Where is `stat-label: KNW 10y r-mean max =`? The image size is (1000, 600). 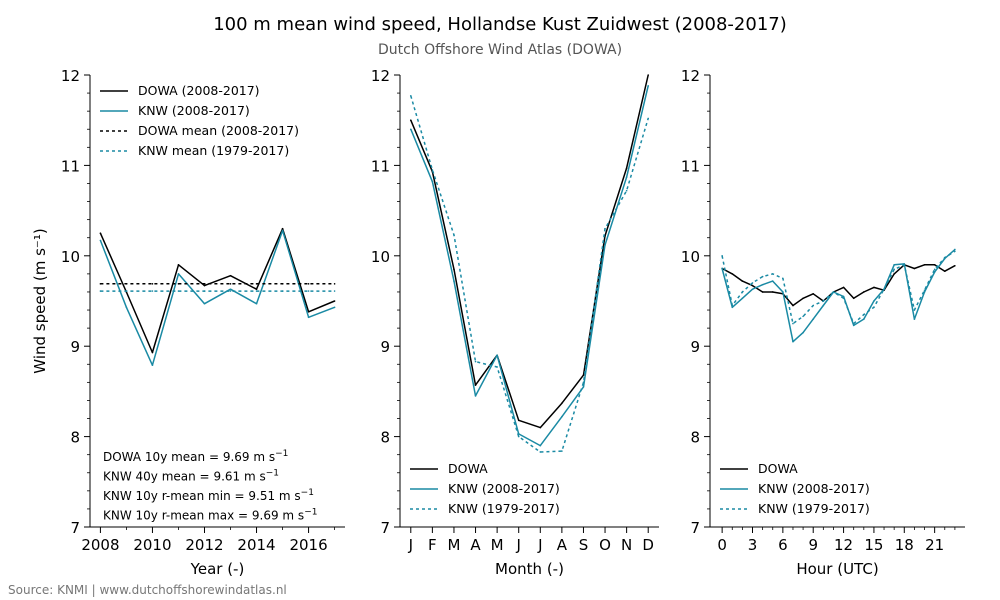 stat-label: KNW 10y r-mean max = is located at coordinates (177, 516).